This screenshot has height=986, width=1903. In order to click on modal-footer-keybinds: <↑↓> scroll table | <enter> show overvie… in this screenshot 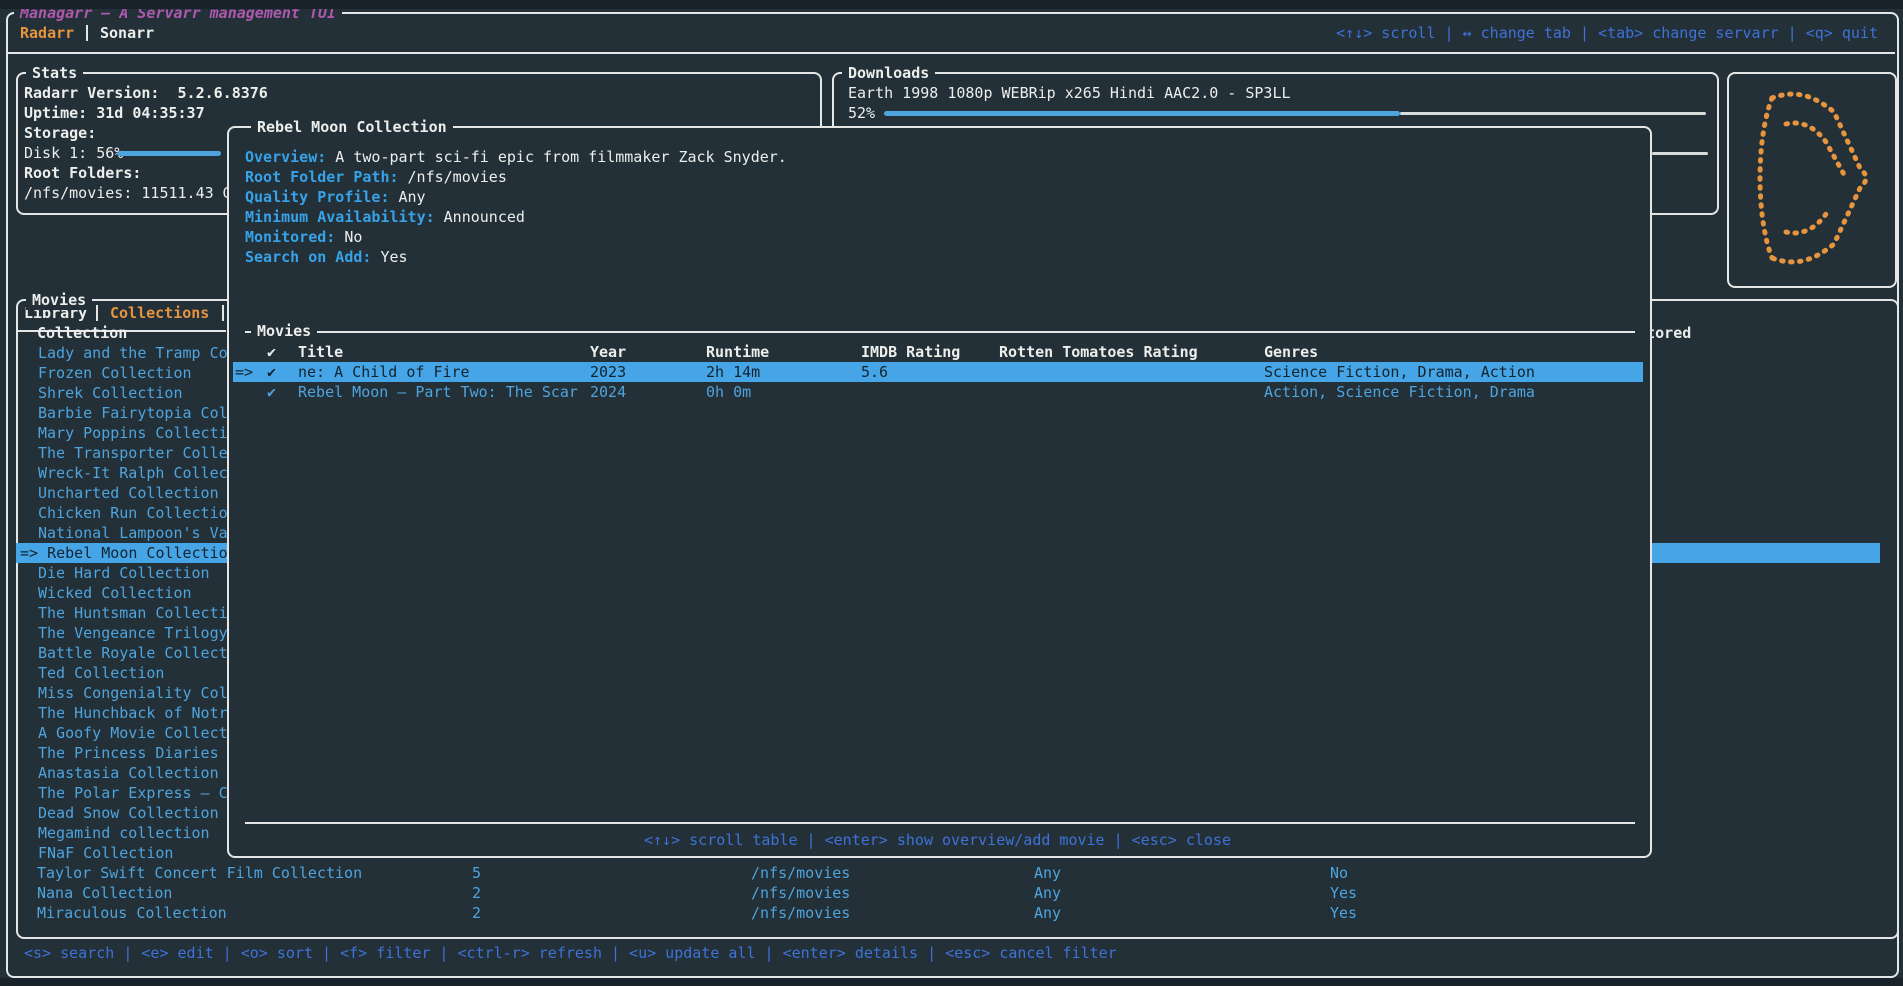, I will do `click(937, 840)`.